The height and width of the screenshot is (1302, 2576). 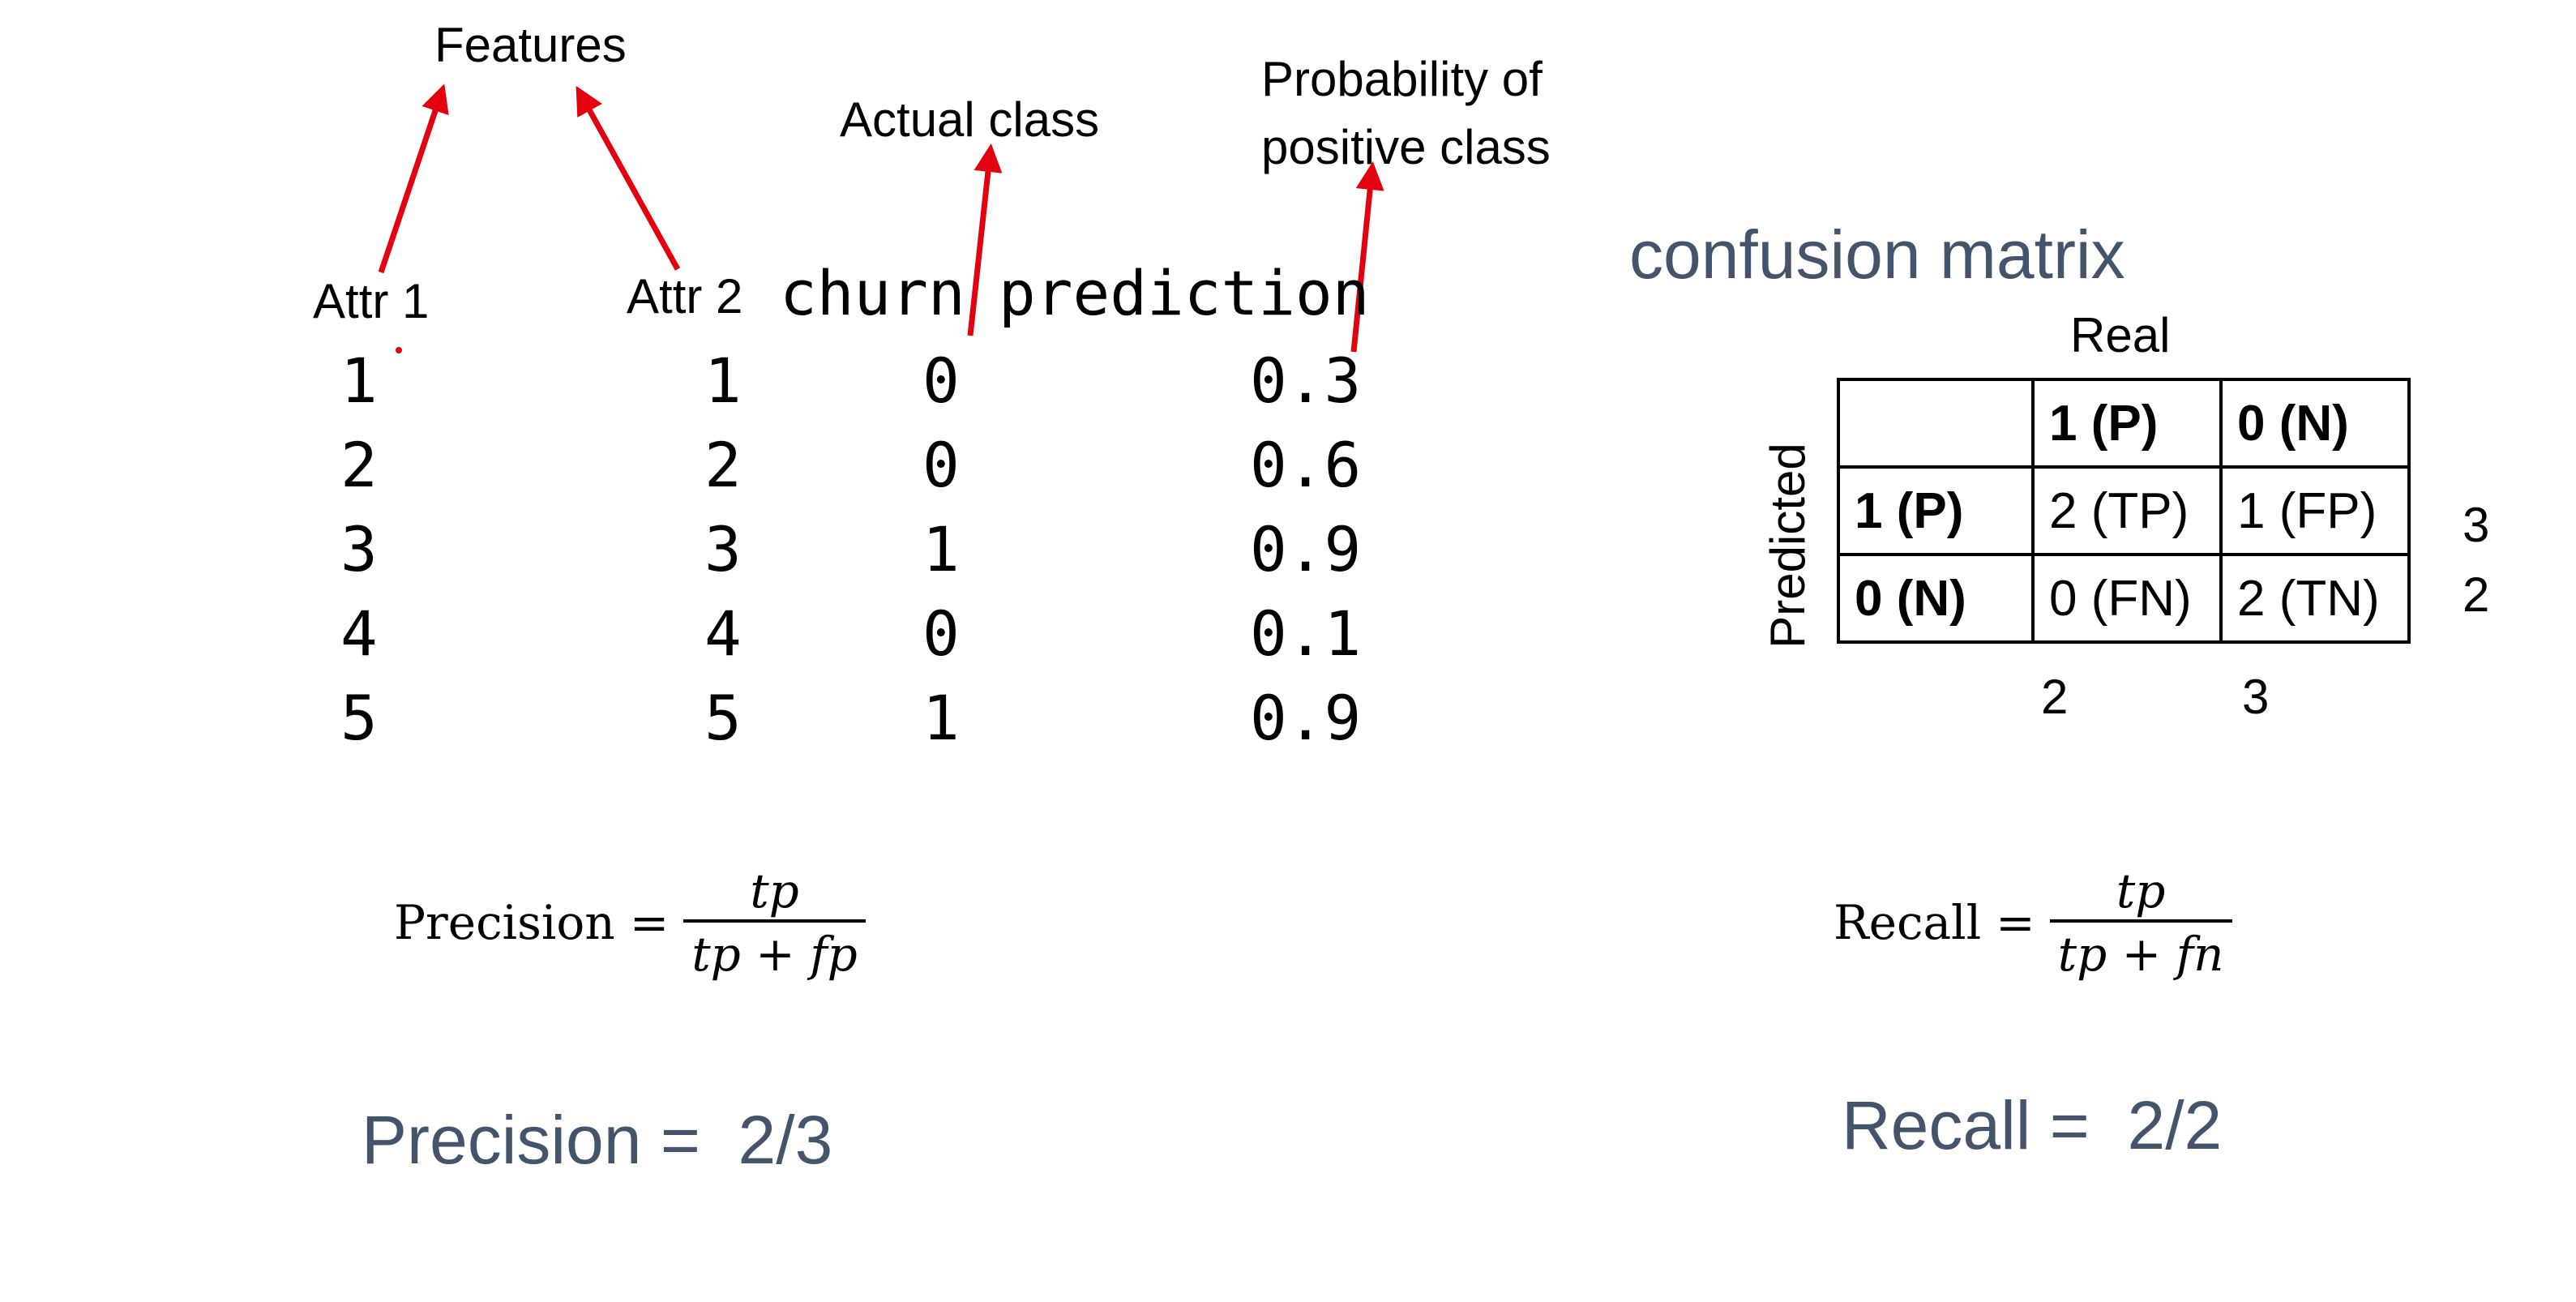 I want to click on arrow-attr2-to-features, so click(x=628, y=178).